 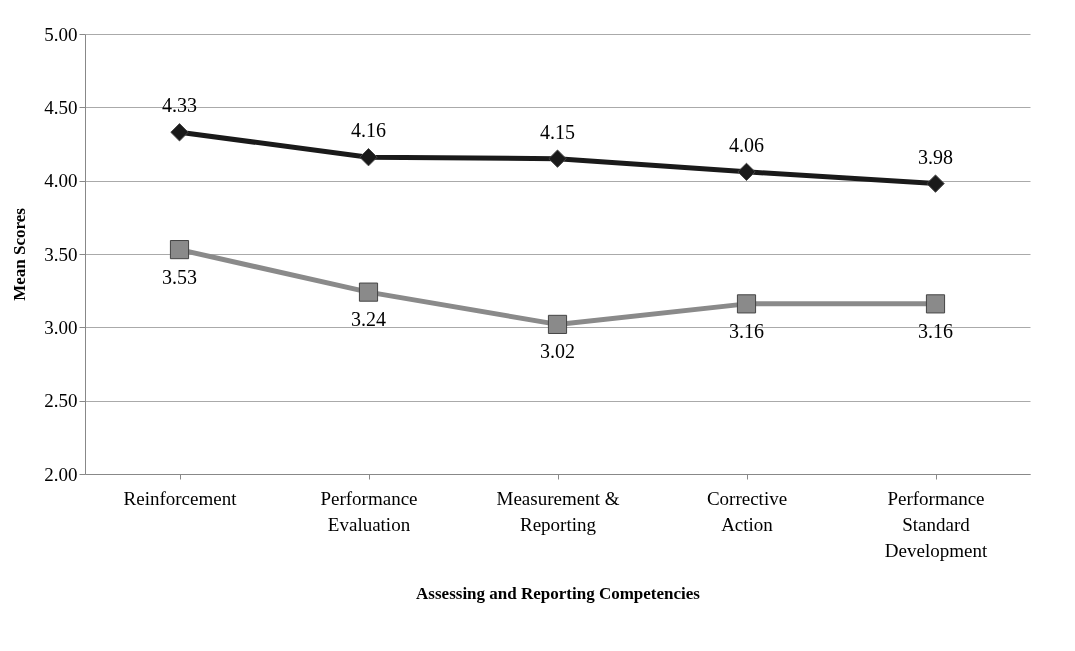 What do you see at coordinates (935, 156) in the screenshot?
I see `data-label: 3.98` at bounding box center [935, 156].